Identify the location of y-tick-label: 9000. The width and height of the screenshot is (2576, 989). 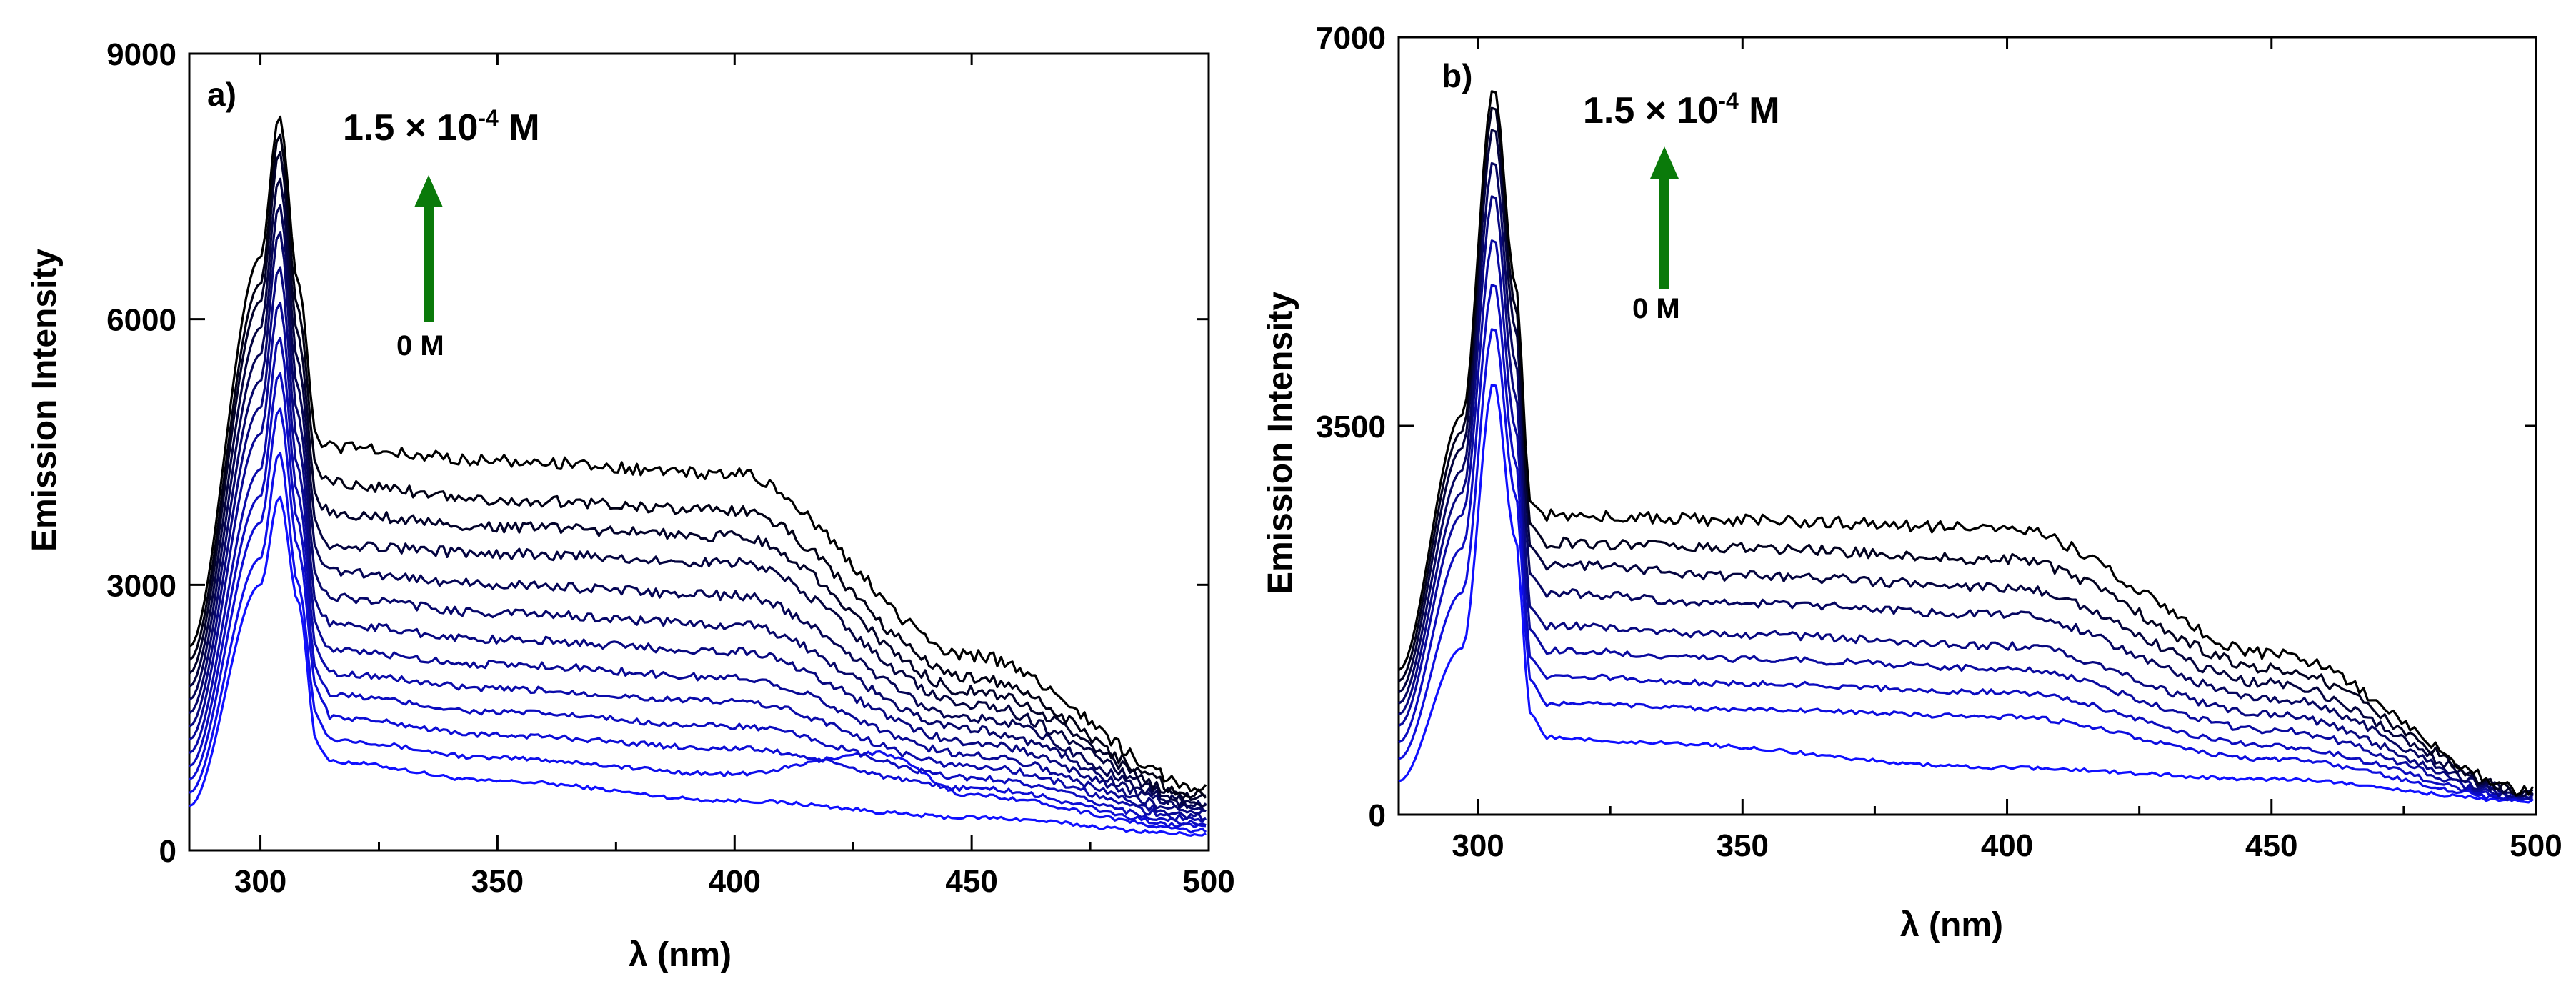
(141, 55).